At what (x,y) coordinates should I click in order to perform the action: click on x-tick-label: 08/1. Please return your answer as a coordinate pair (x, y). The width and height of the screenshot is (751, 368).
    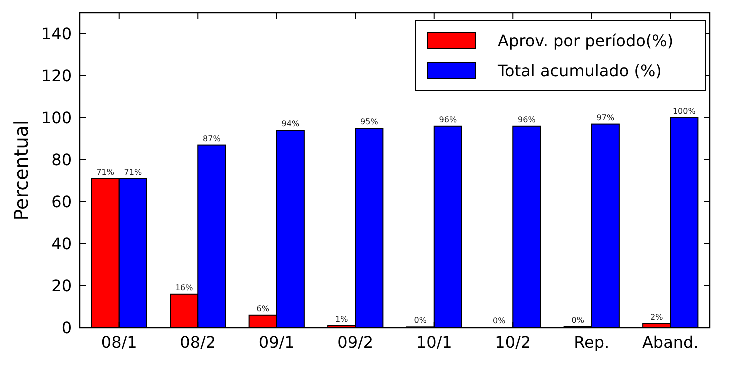
    Looking at the image, I should click on (119, 342).